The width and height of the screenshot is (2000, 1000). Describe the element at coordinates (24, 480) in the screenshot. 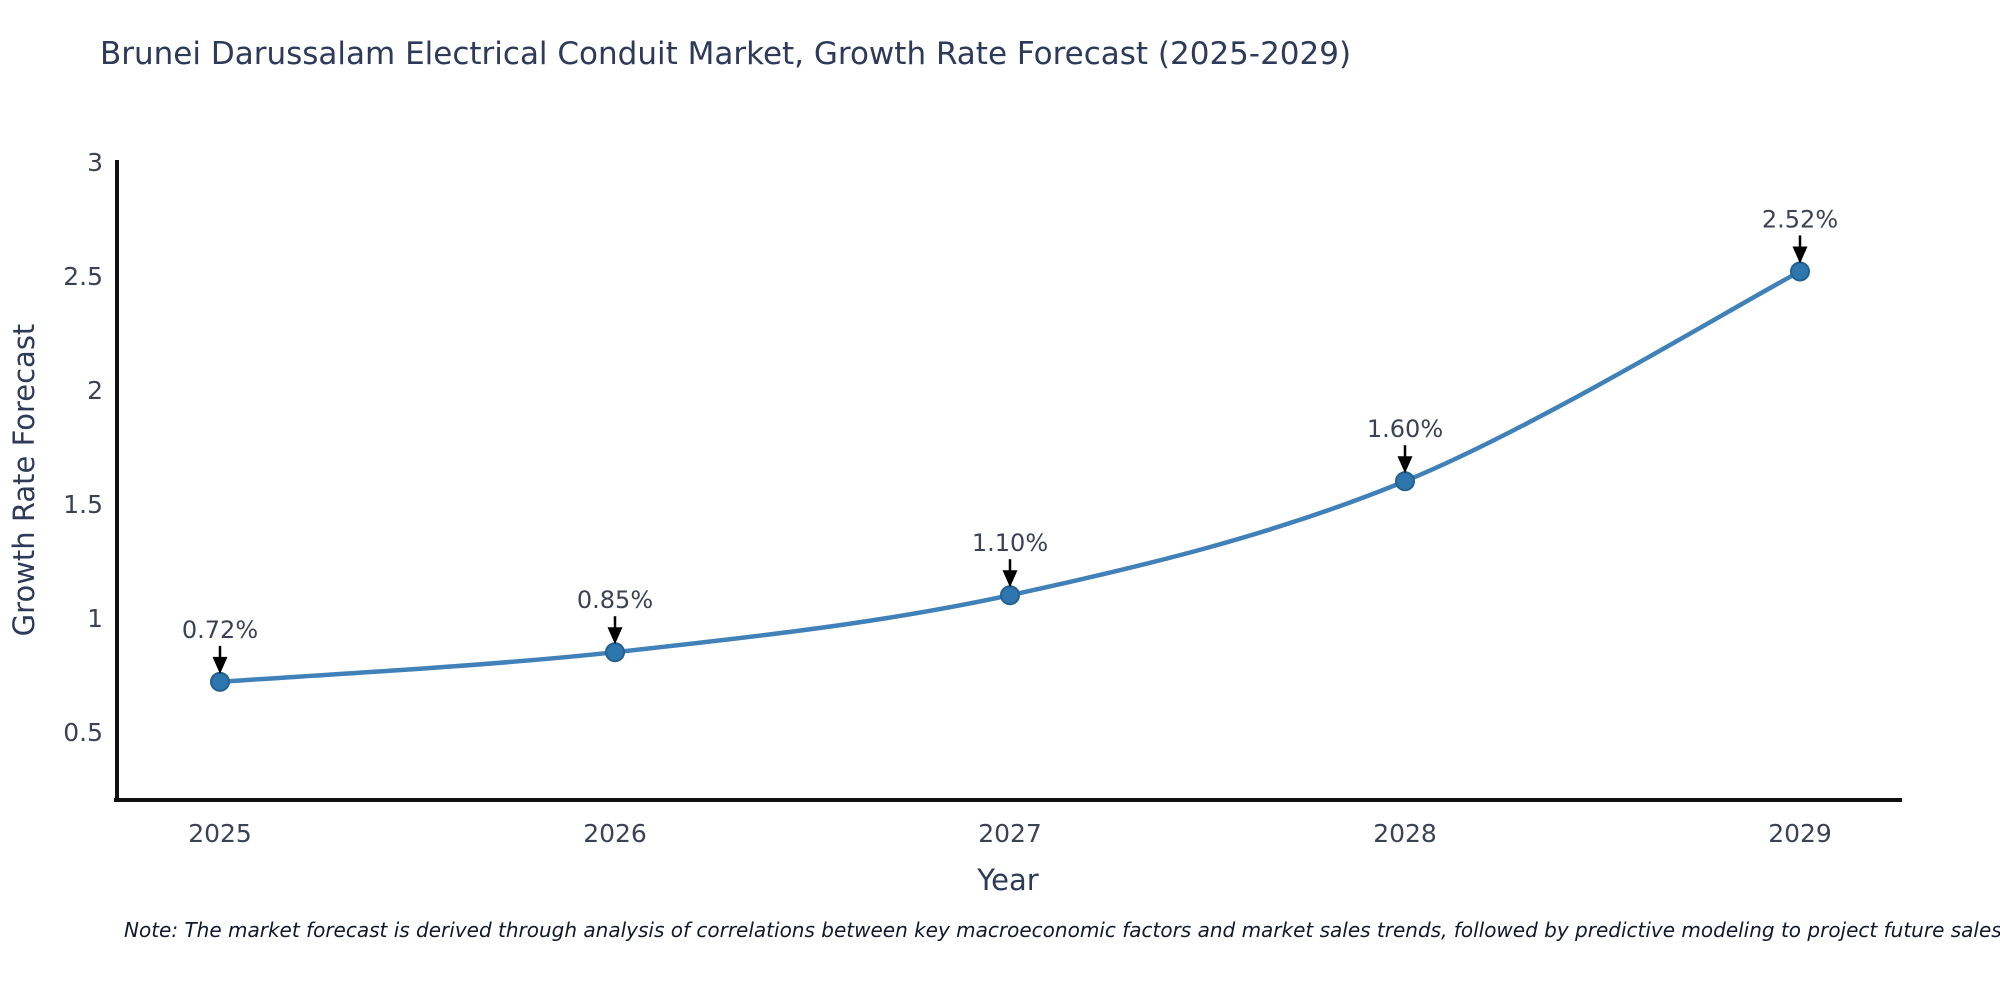

I see `y-axis-title: Growth Rate Forecast` at that location.